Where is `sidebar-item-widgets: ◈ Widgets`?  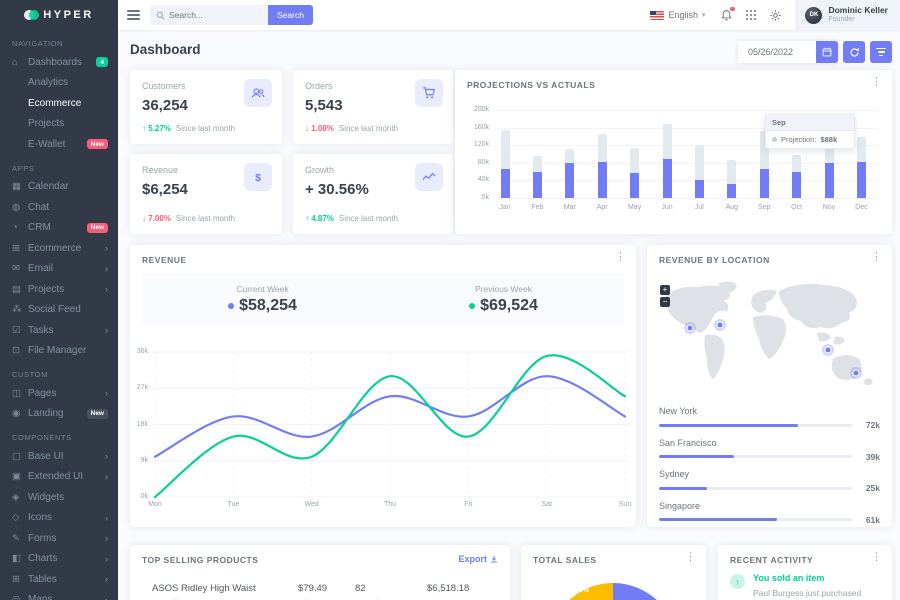
sidebar-item-widgets: ◈ Widgets is located at coordinates (59, 497).